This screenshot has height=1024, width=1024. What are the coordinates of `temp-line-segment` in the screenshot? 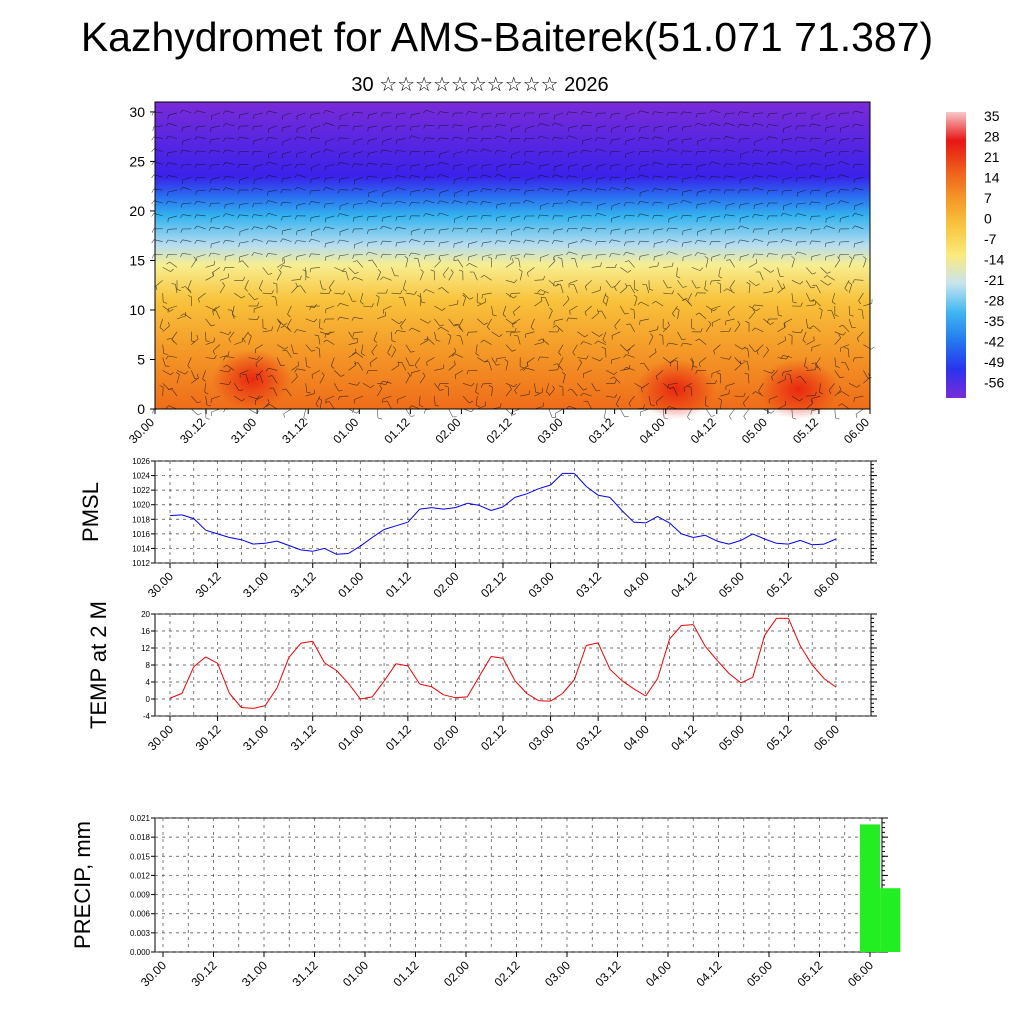 It's located at (818, 671).